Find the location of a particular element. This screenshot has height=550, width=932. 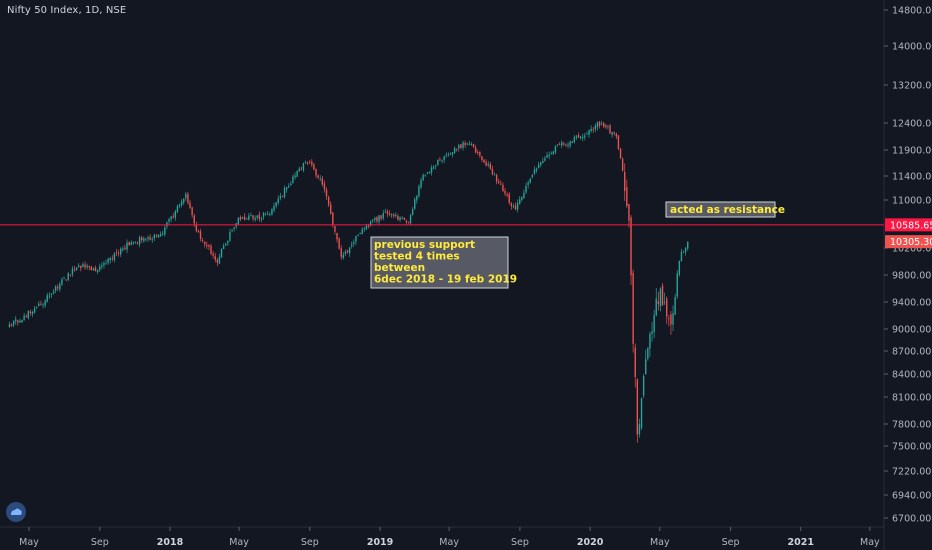

y-tick-label: 12400.00 is located at coordinates (912, 124).